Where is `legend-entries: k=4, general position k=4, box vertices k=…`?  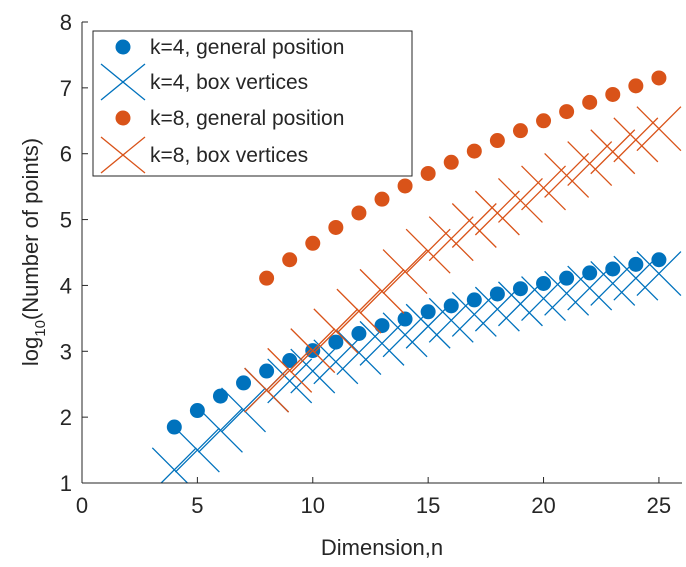 legend-entries: k=4, general position k=4, box vertices k=… is located at coordinates (222, 105).